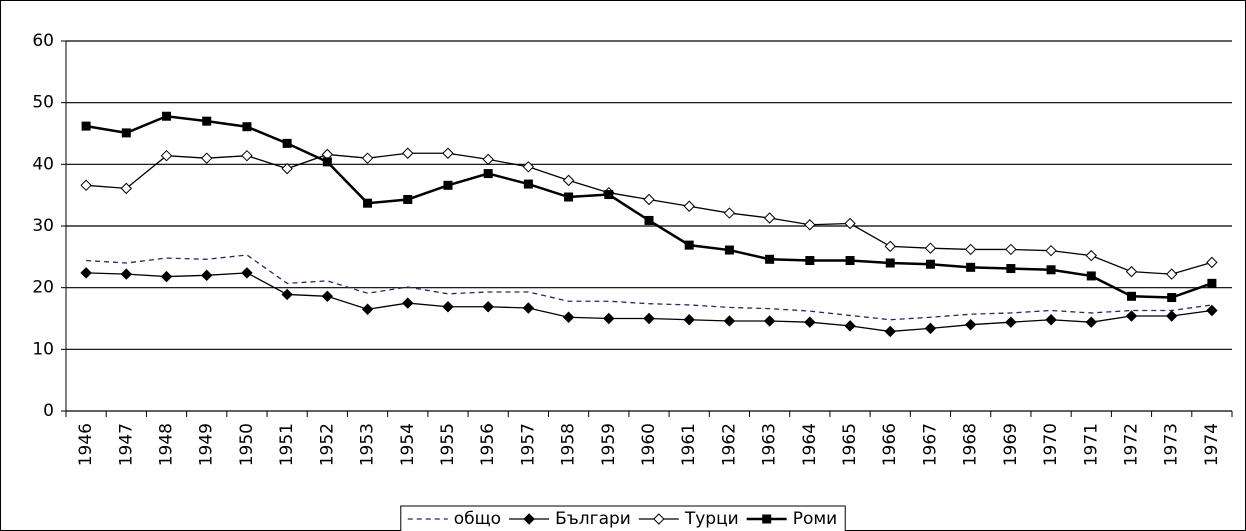 The image size is (1246, 531). I want to click on x-tick-label: 1964, so click(810, 444).